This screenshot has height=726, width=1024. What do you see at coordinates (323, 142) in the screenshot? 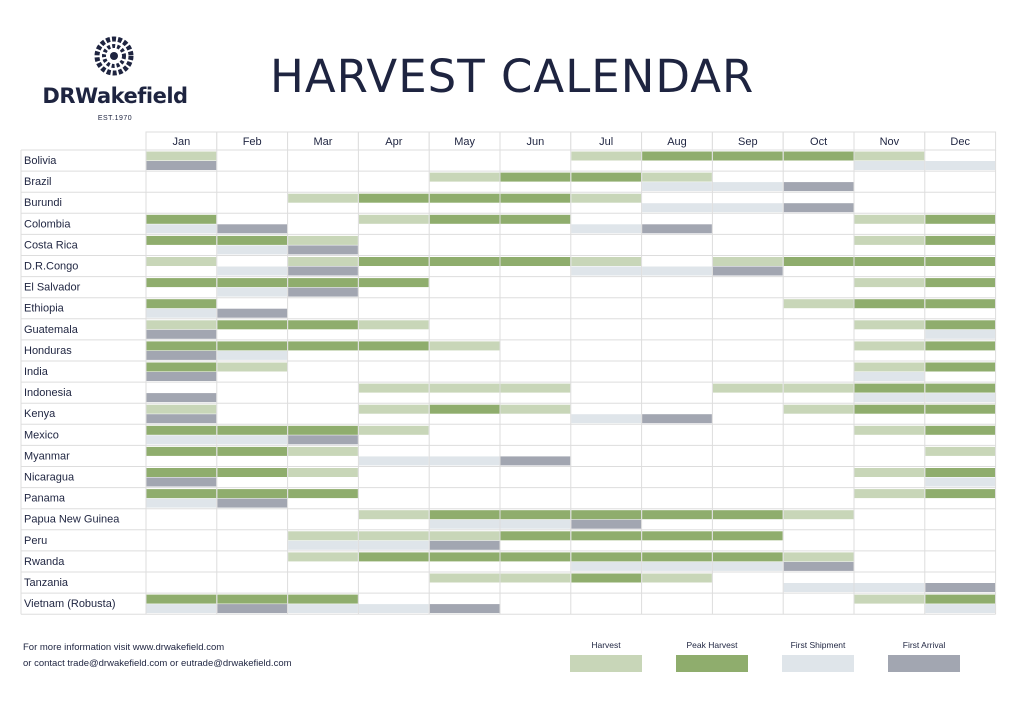
I see `month-label: Mar` at bounding box center [323, 142].